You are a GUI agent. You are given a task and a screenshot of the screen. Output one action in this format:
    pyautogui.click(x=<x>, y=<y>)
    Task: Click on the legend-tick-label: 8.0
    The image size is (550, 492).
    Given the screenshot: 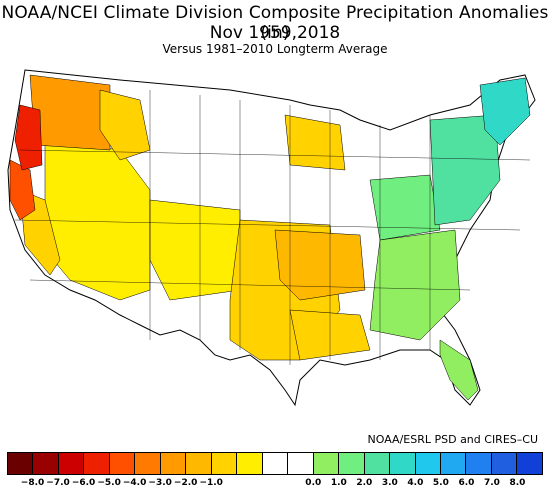 What is the action you would take?
    pyautogui.click(x=517, y=483)
    